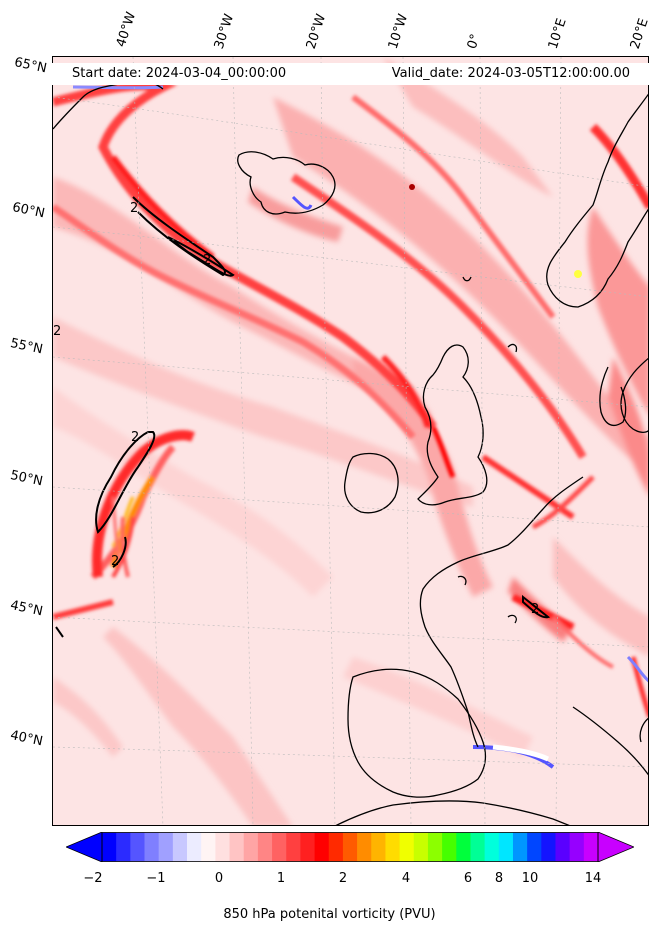 This screenshot has width=659, height=936. What do you see at coordinates (179, 73) in the screenshot?
I see `start-date: Start date: 2024-03-04_00:00:00` at bounding box center [179, 73].